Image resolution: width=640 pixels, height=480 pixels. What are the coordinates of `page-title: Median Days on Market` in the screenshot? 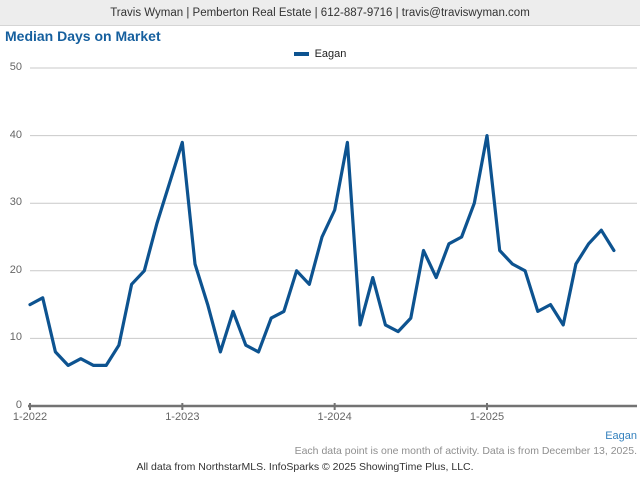 It's located at (83, 36).